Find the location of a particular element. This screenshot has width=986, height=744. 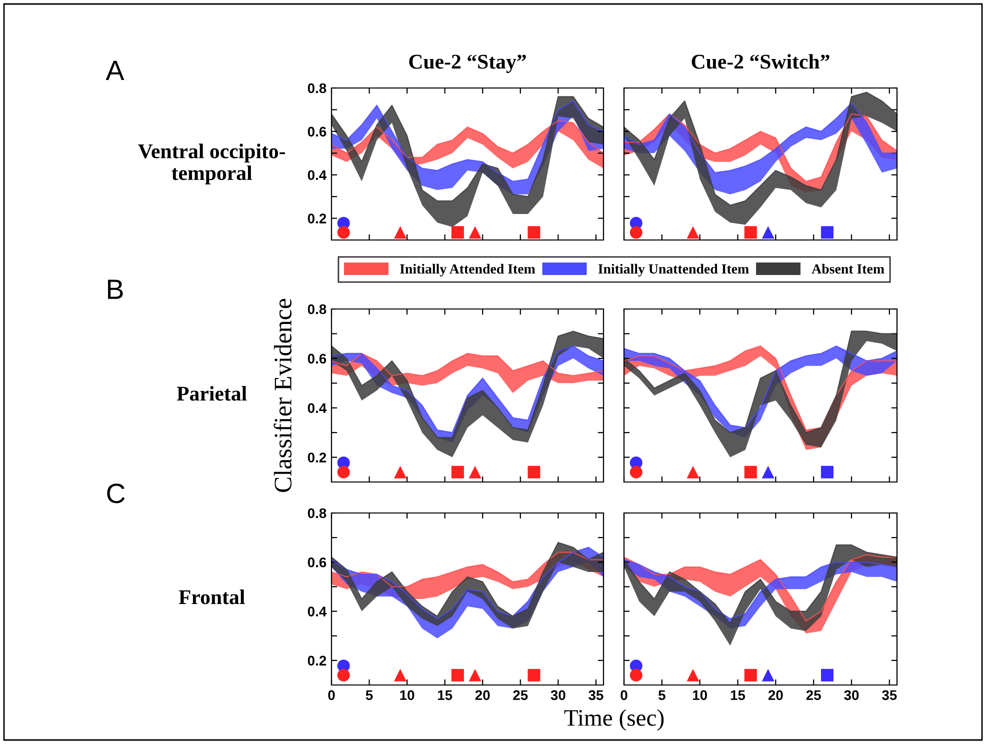

text: Classifier Evidence is located at coordinates (283, 395).